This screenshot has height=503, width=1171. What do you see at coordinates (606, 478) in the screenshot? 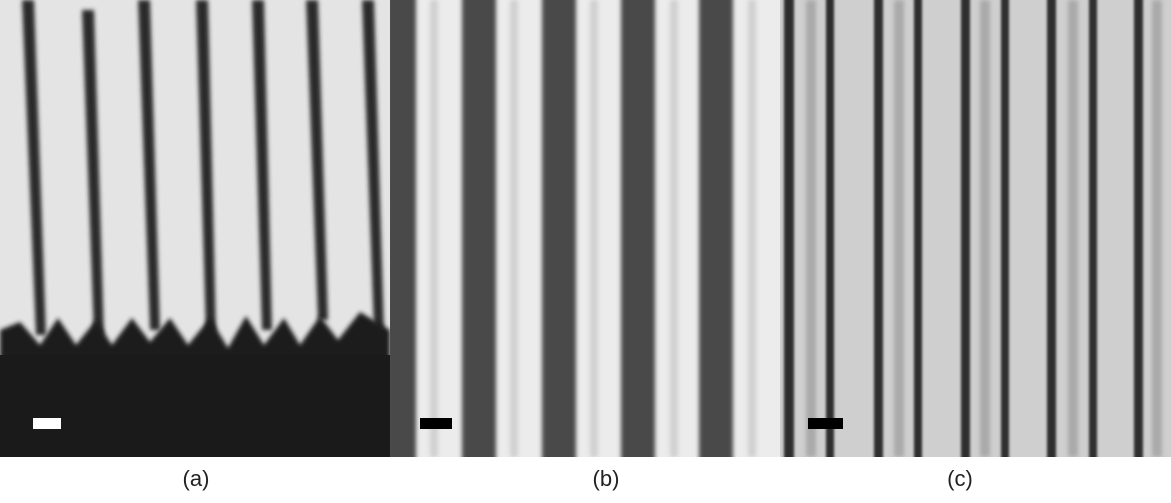
I see `panel-label: (b)` at bounding box center [606, 478].